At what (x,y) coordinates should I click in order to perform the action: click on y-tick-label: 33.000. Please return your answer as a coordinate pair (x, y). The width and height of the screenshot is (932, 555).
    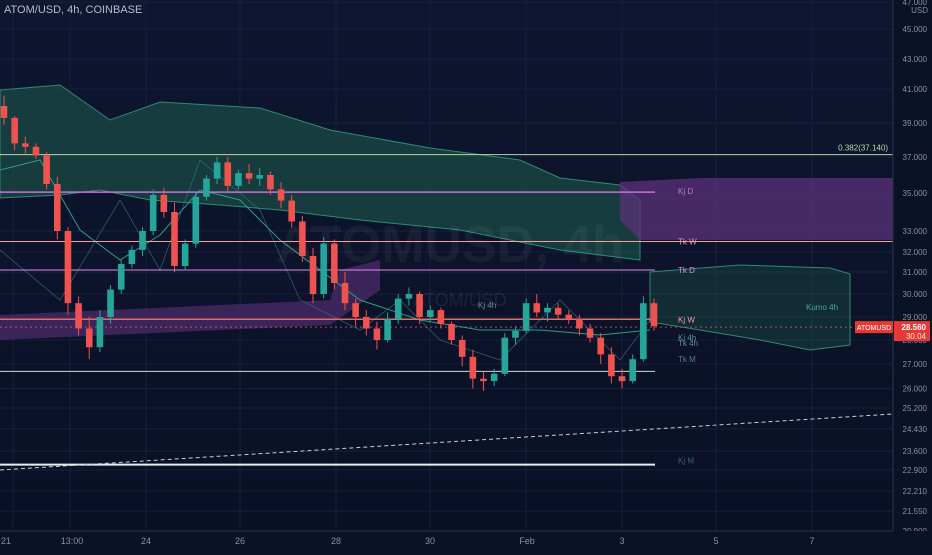
    Looking at the image, I should click on (915, 231).